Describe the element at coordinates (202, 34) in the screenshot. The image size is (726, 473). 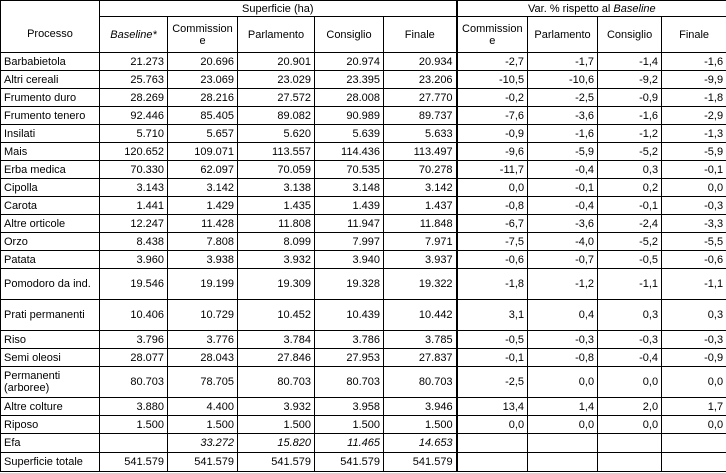
I see `col-header-commissione: Commissione` at that location.